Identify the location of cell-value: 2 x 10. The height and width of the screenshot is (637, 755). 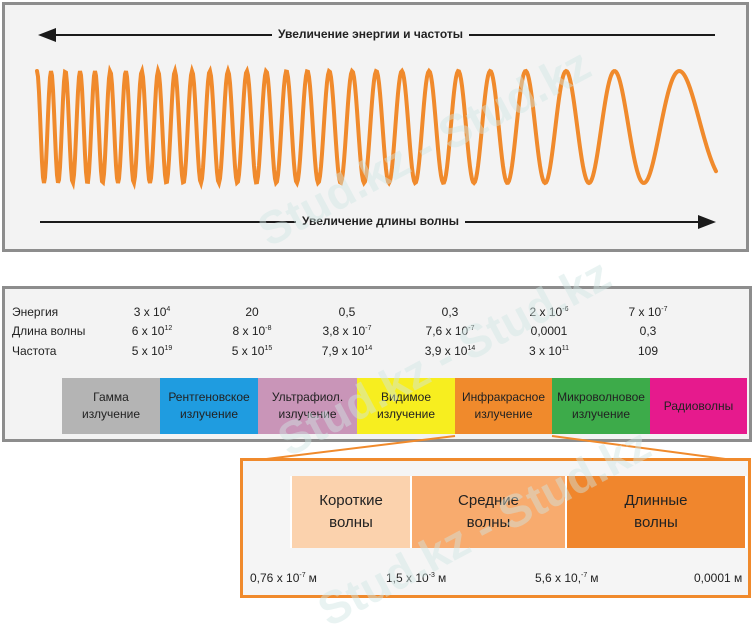
(546, 312).